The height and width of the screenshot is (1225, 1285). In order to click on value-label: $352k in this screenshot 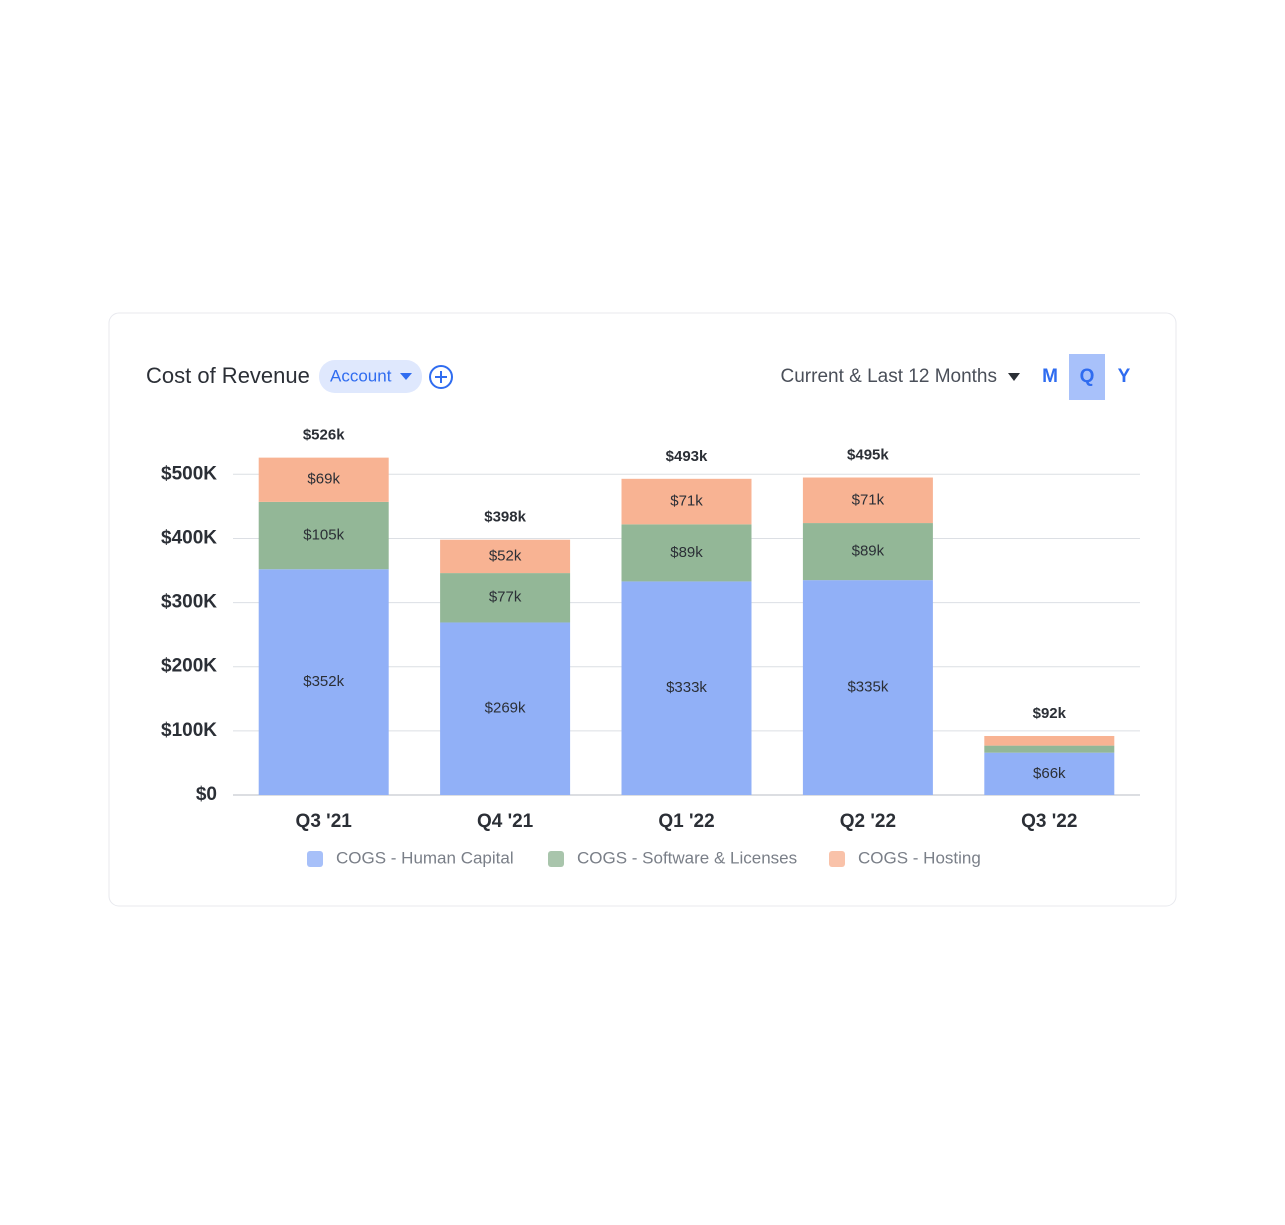, I will do `click(323, 681)`.